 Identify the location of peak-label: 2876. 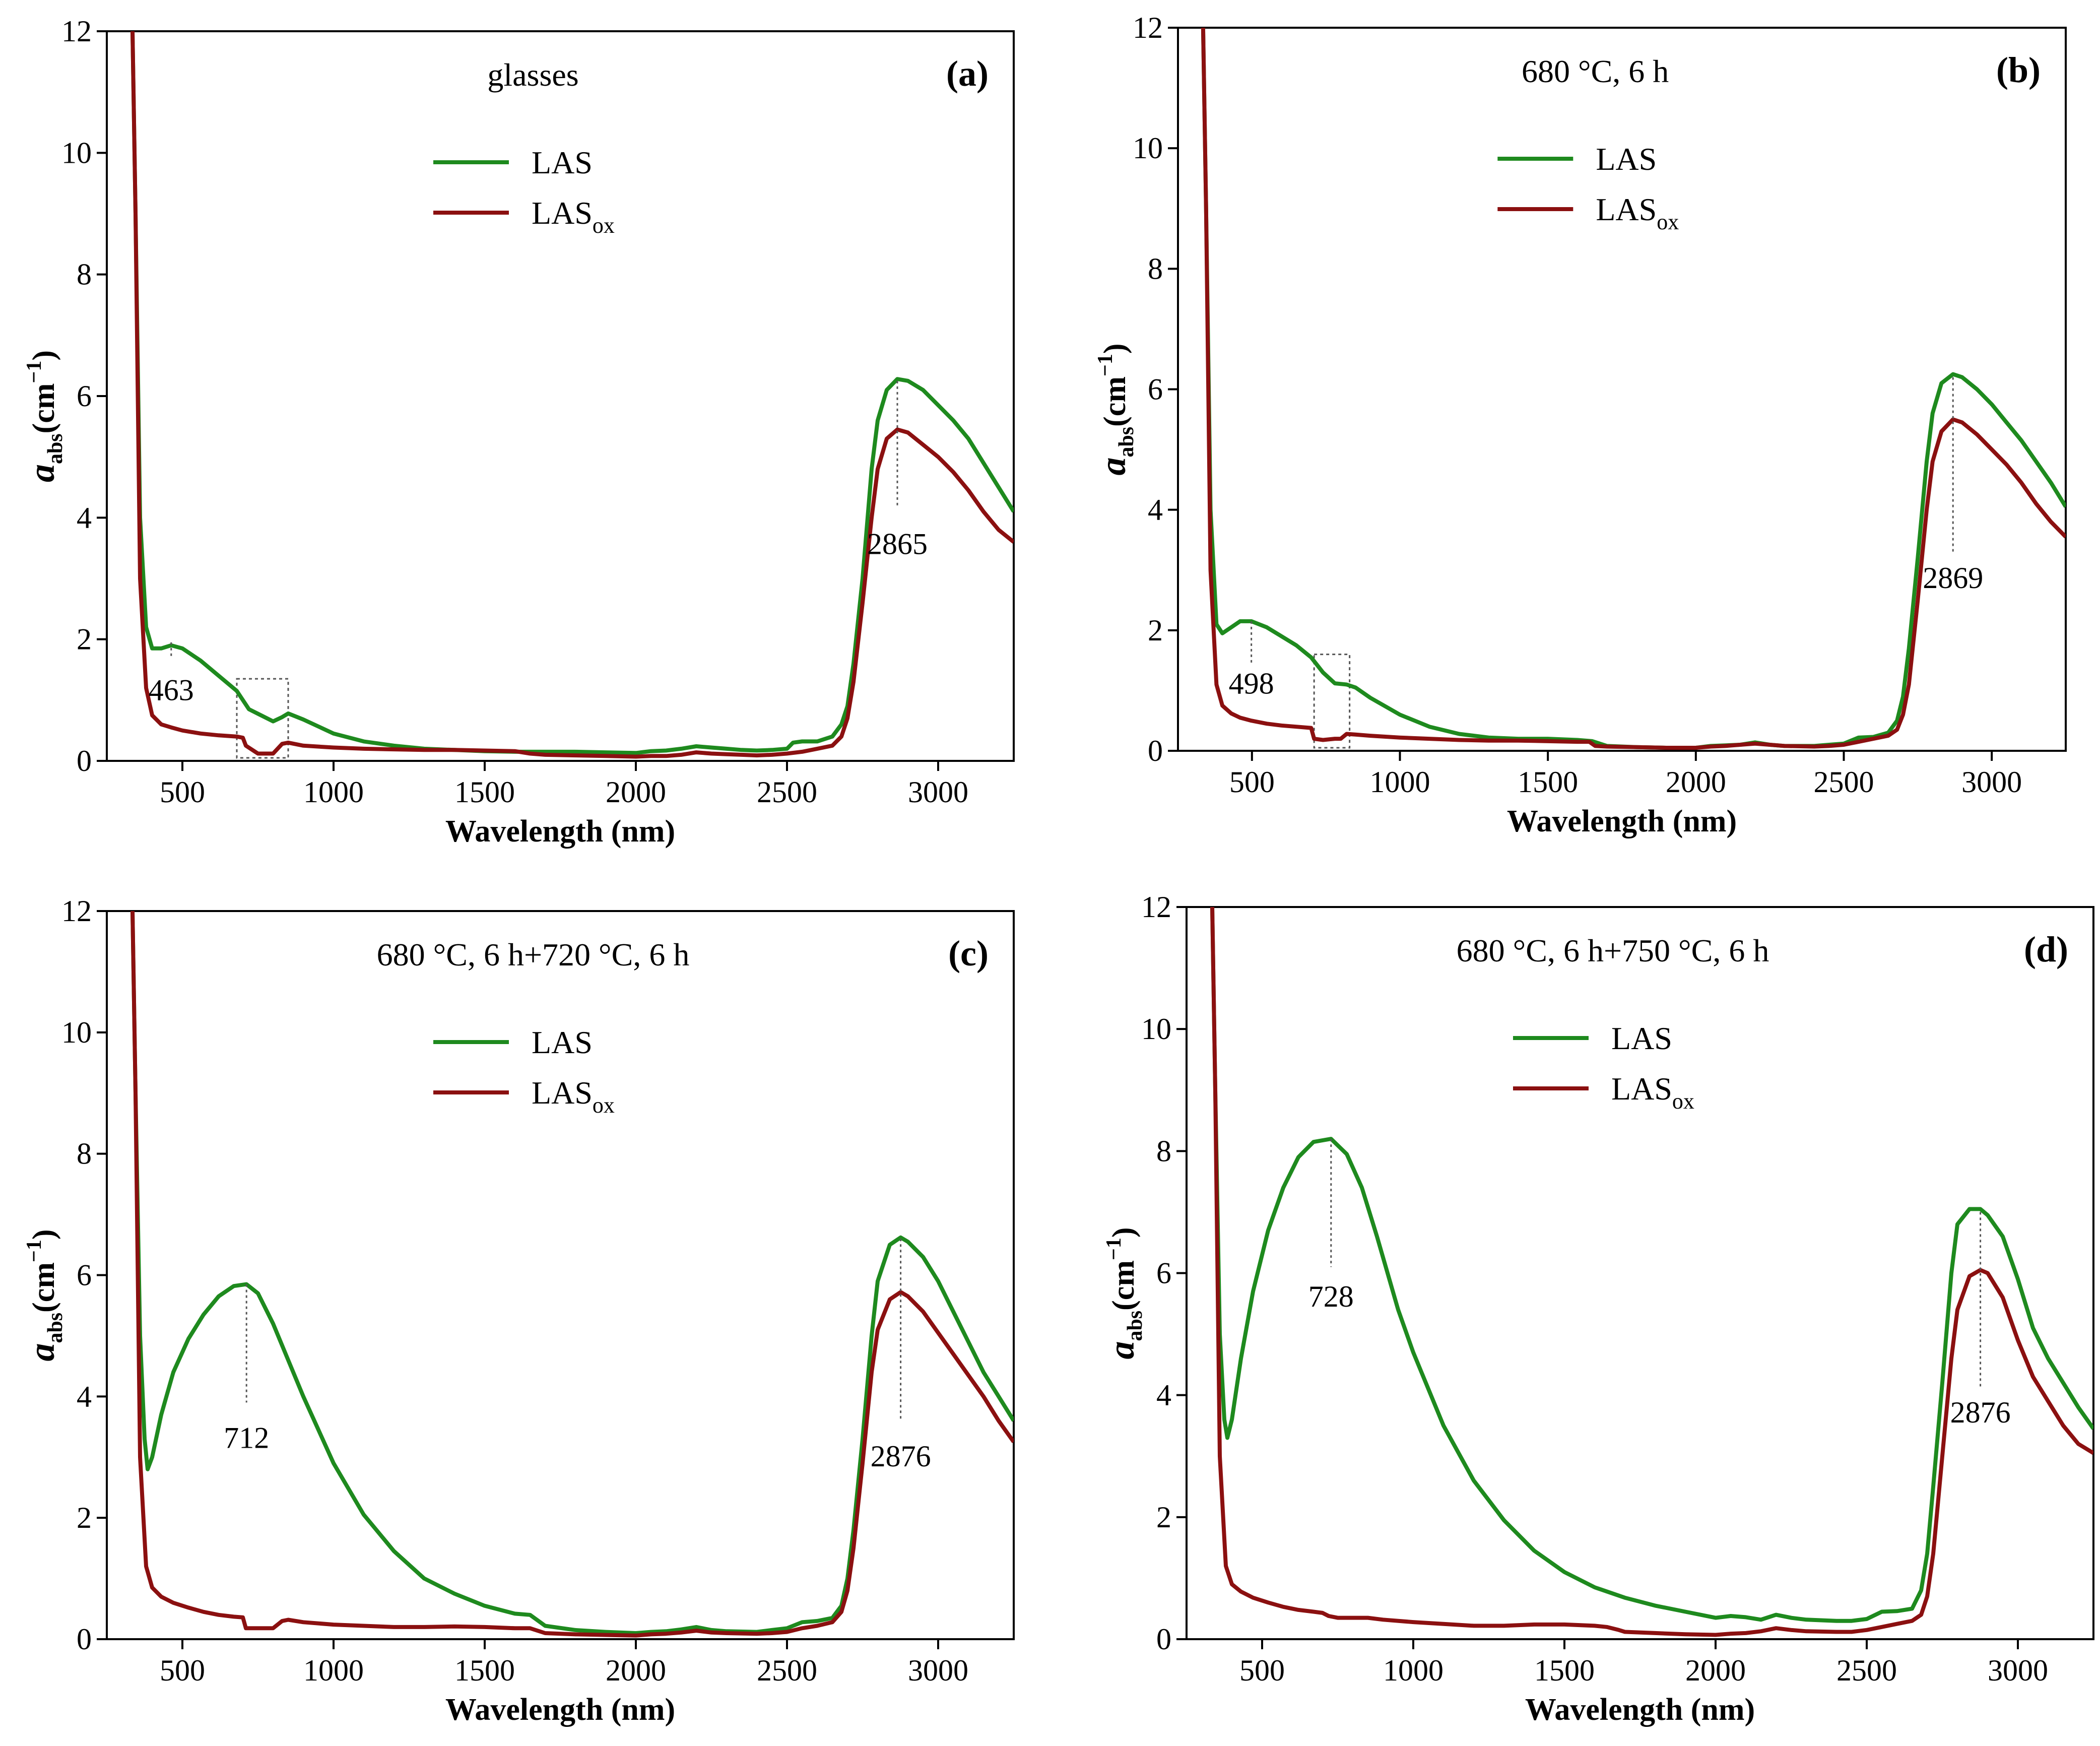
(1980, 1412).